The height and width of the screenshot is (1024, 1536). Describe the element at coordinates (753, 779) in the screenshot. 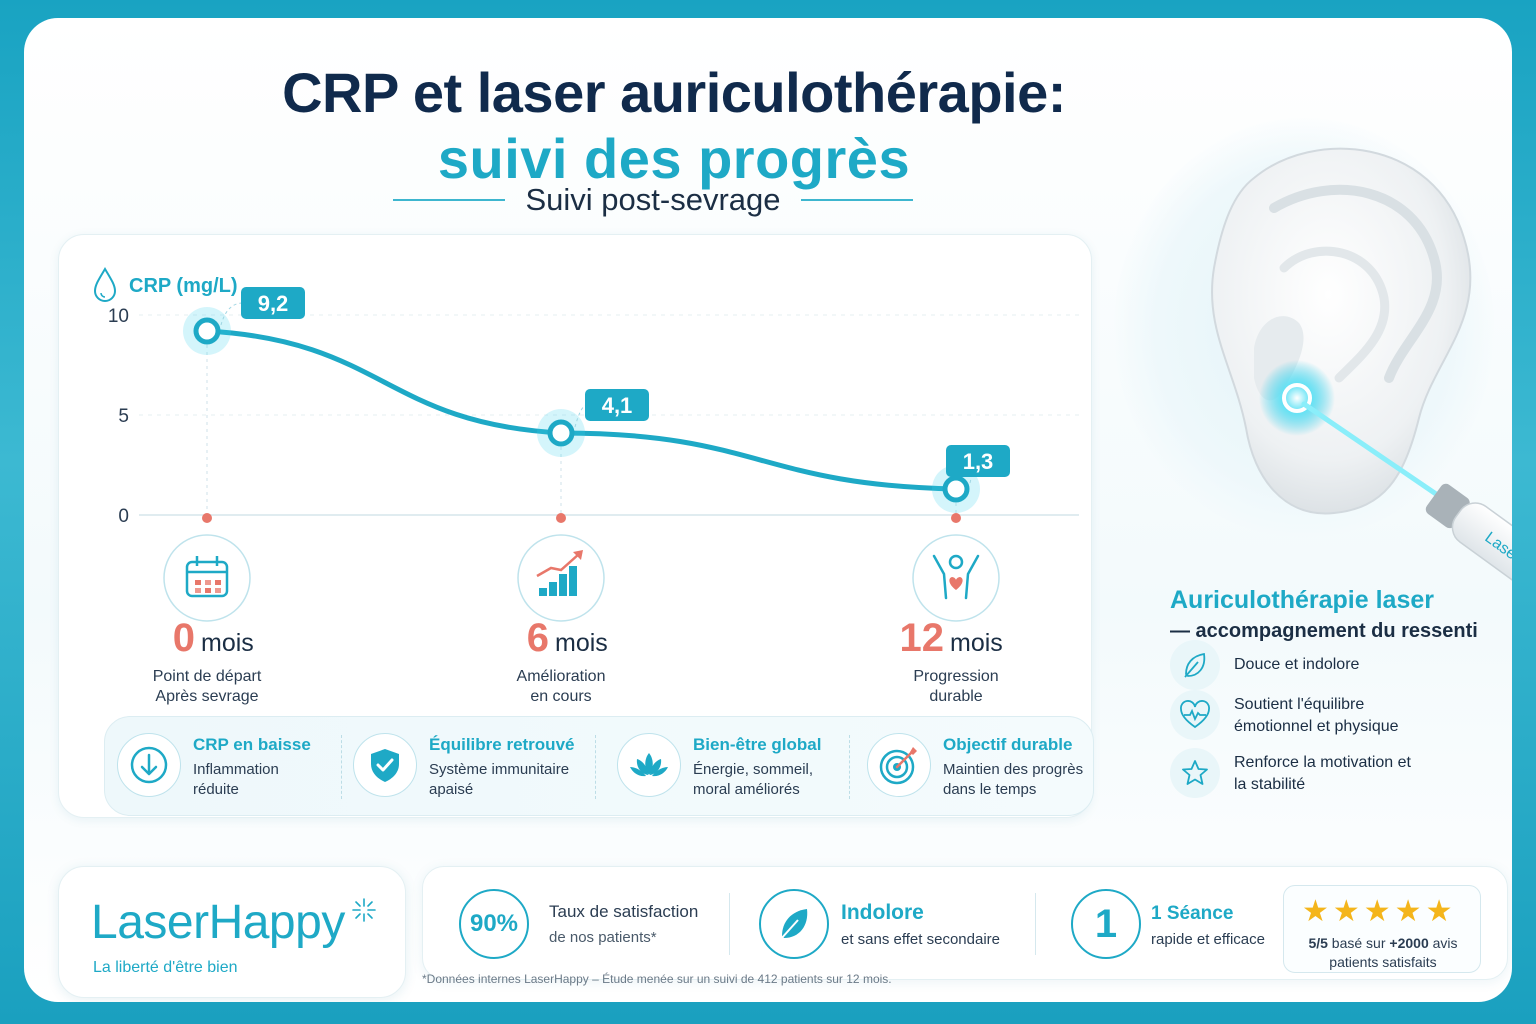

I see `kpi-desc: Énergie, sommeil, moral améliorés` at that location.